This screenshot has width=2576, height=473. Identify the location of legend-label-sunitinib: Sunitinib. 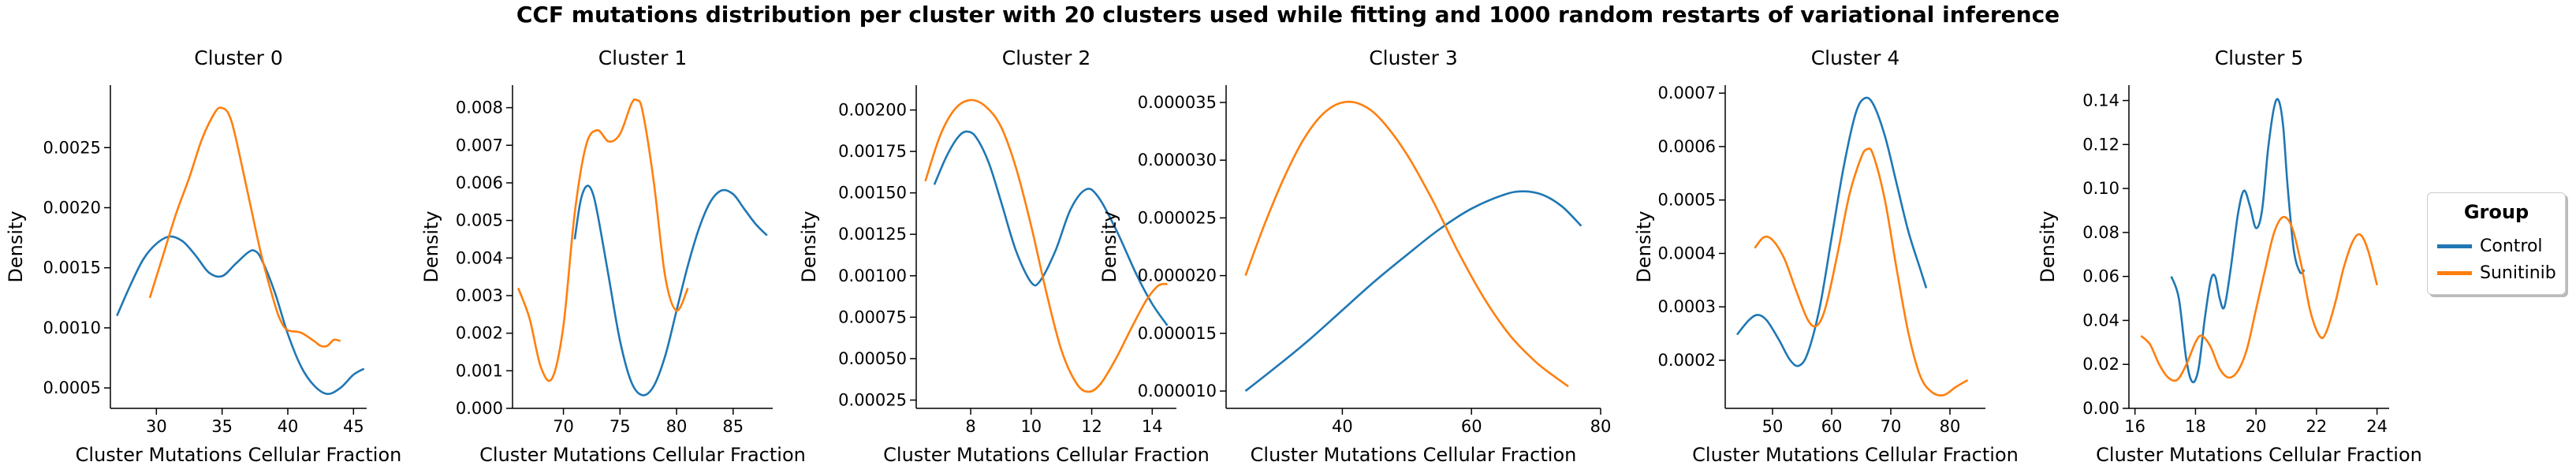
(2518, 273).